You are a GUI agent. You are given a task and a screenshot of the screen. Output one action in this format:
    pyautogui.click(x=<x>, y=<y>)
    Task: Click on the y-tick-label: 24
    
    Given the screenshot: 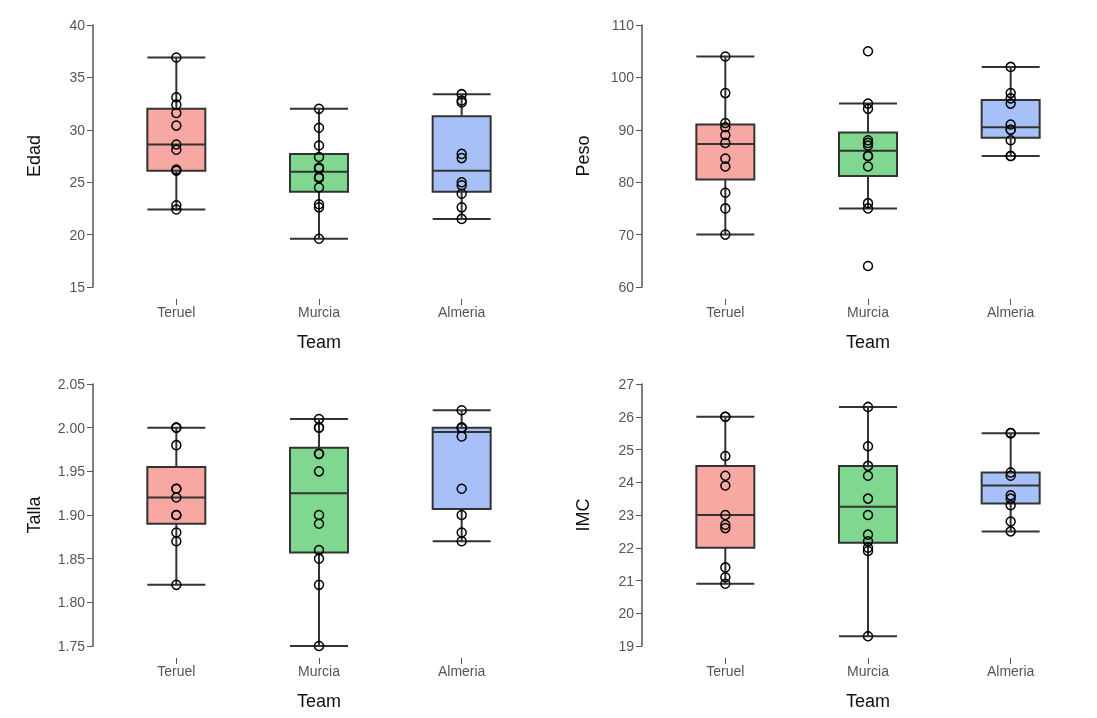 What is the action you would take?
    pyautogui.click(x=626, y=482)
    